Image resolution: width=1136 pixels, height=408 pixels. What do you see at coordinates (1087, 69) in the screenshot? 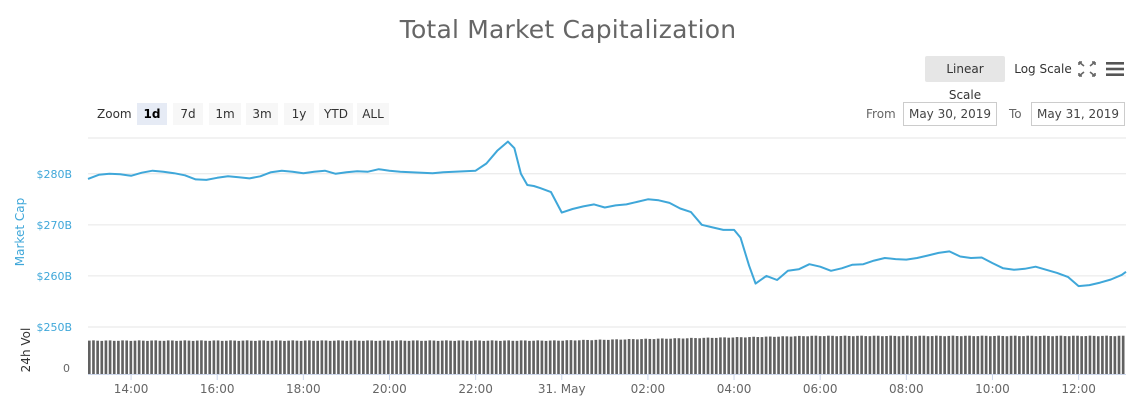
I see `fullscreen-icon` at bounding box center [1087, 69].